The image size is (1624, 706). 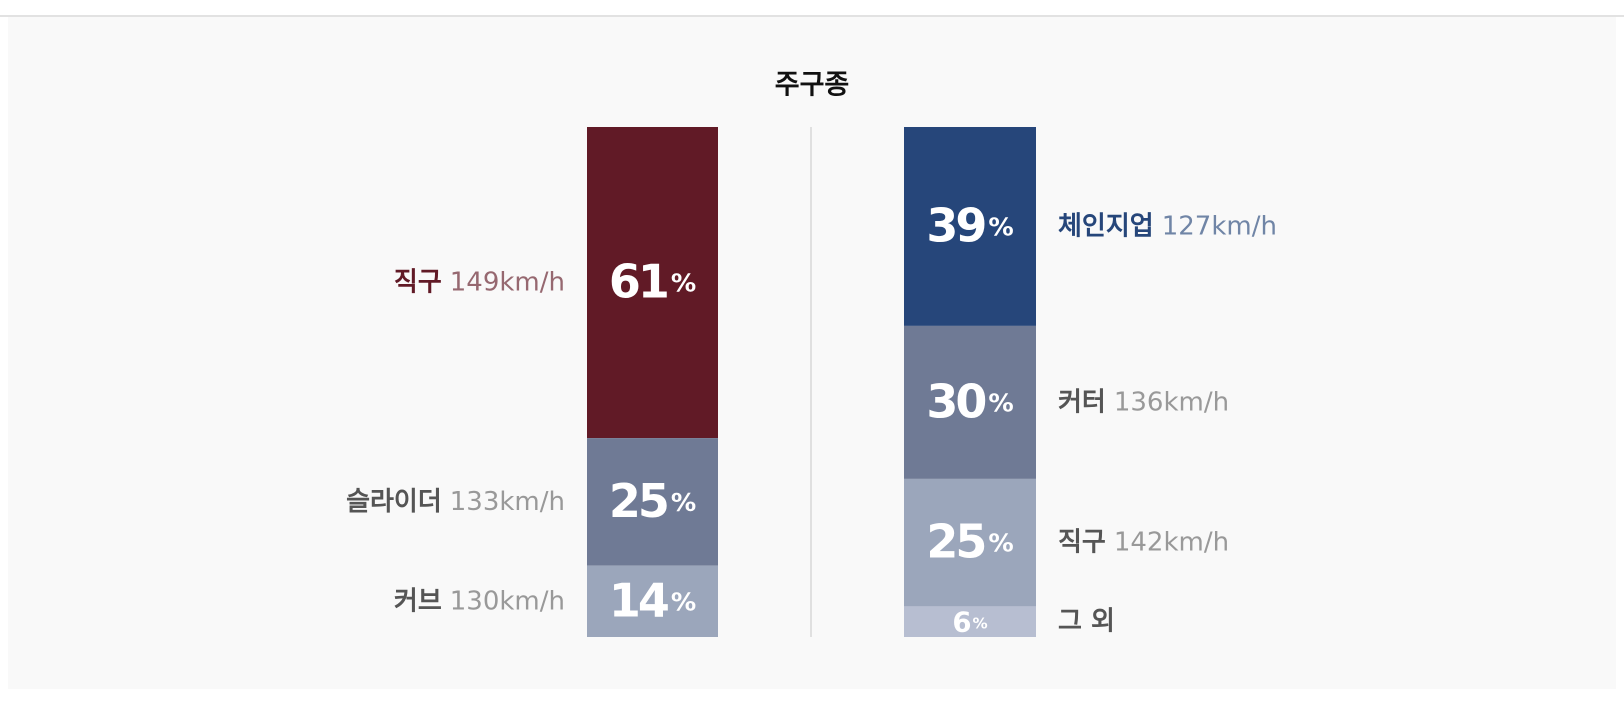 I want to click on segment-label: 체인지업 127km/h, so click(x=1167, y=226).